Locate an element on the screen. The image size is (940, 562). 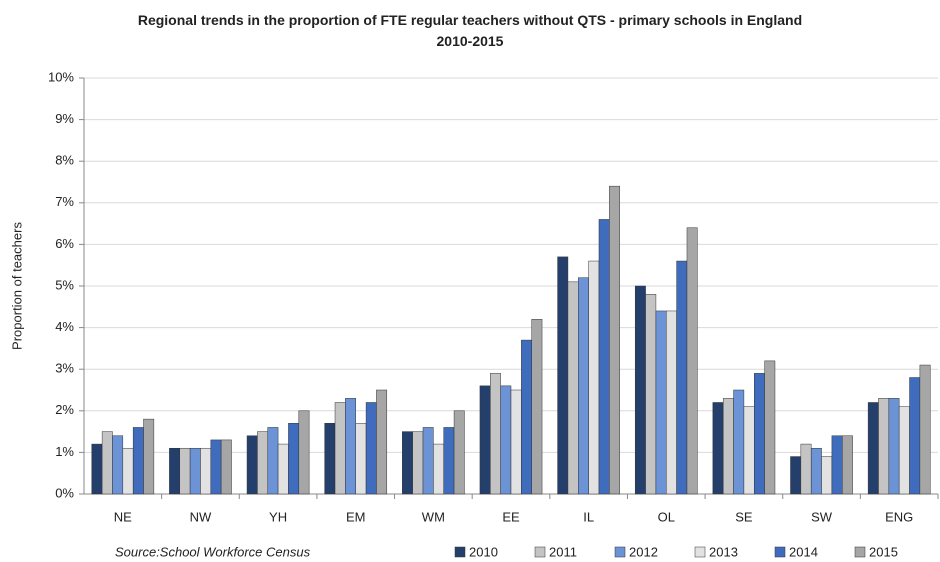
y-tick-label: 9% is located at coordinates (64, 118).